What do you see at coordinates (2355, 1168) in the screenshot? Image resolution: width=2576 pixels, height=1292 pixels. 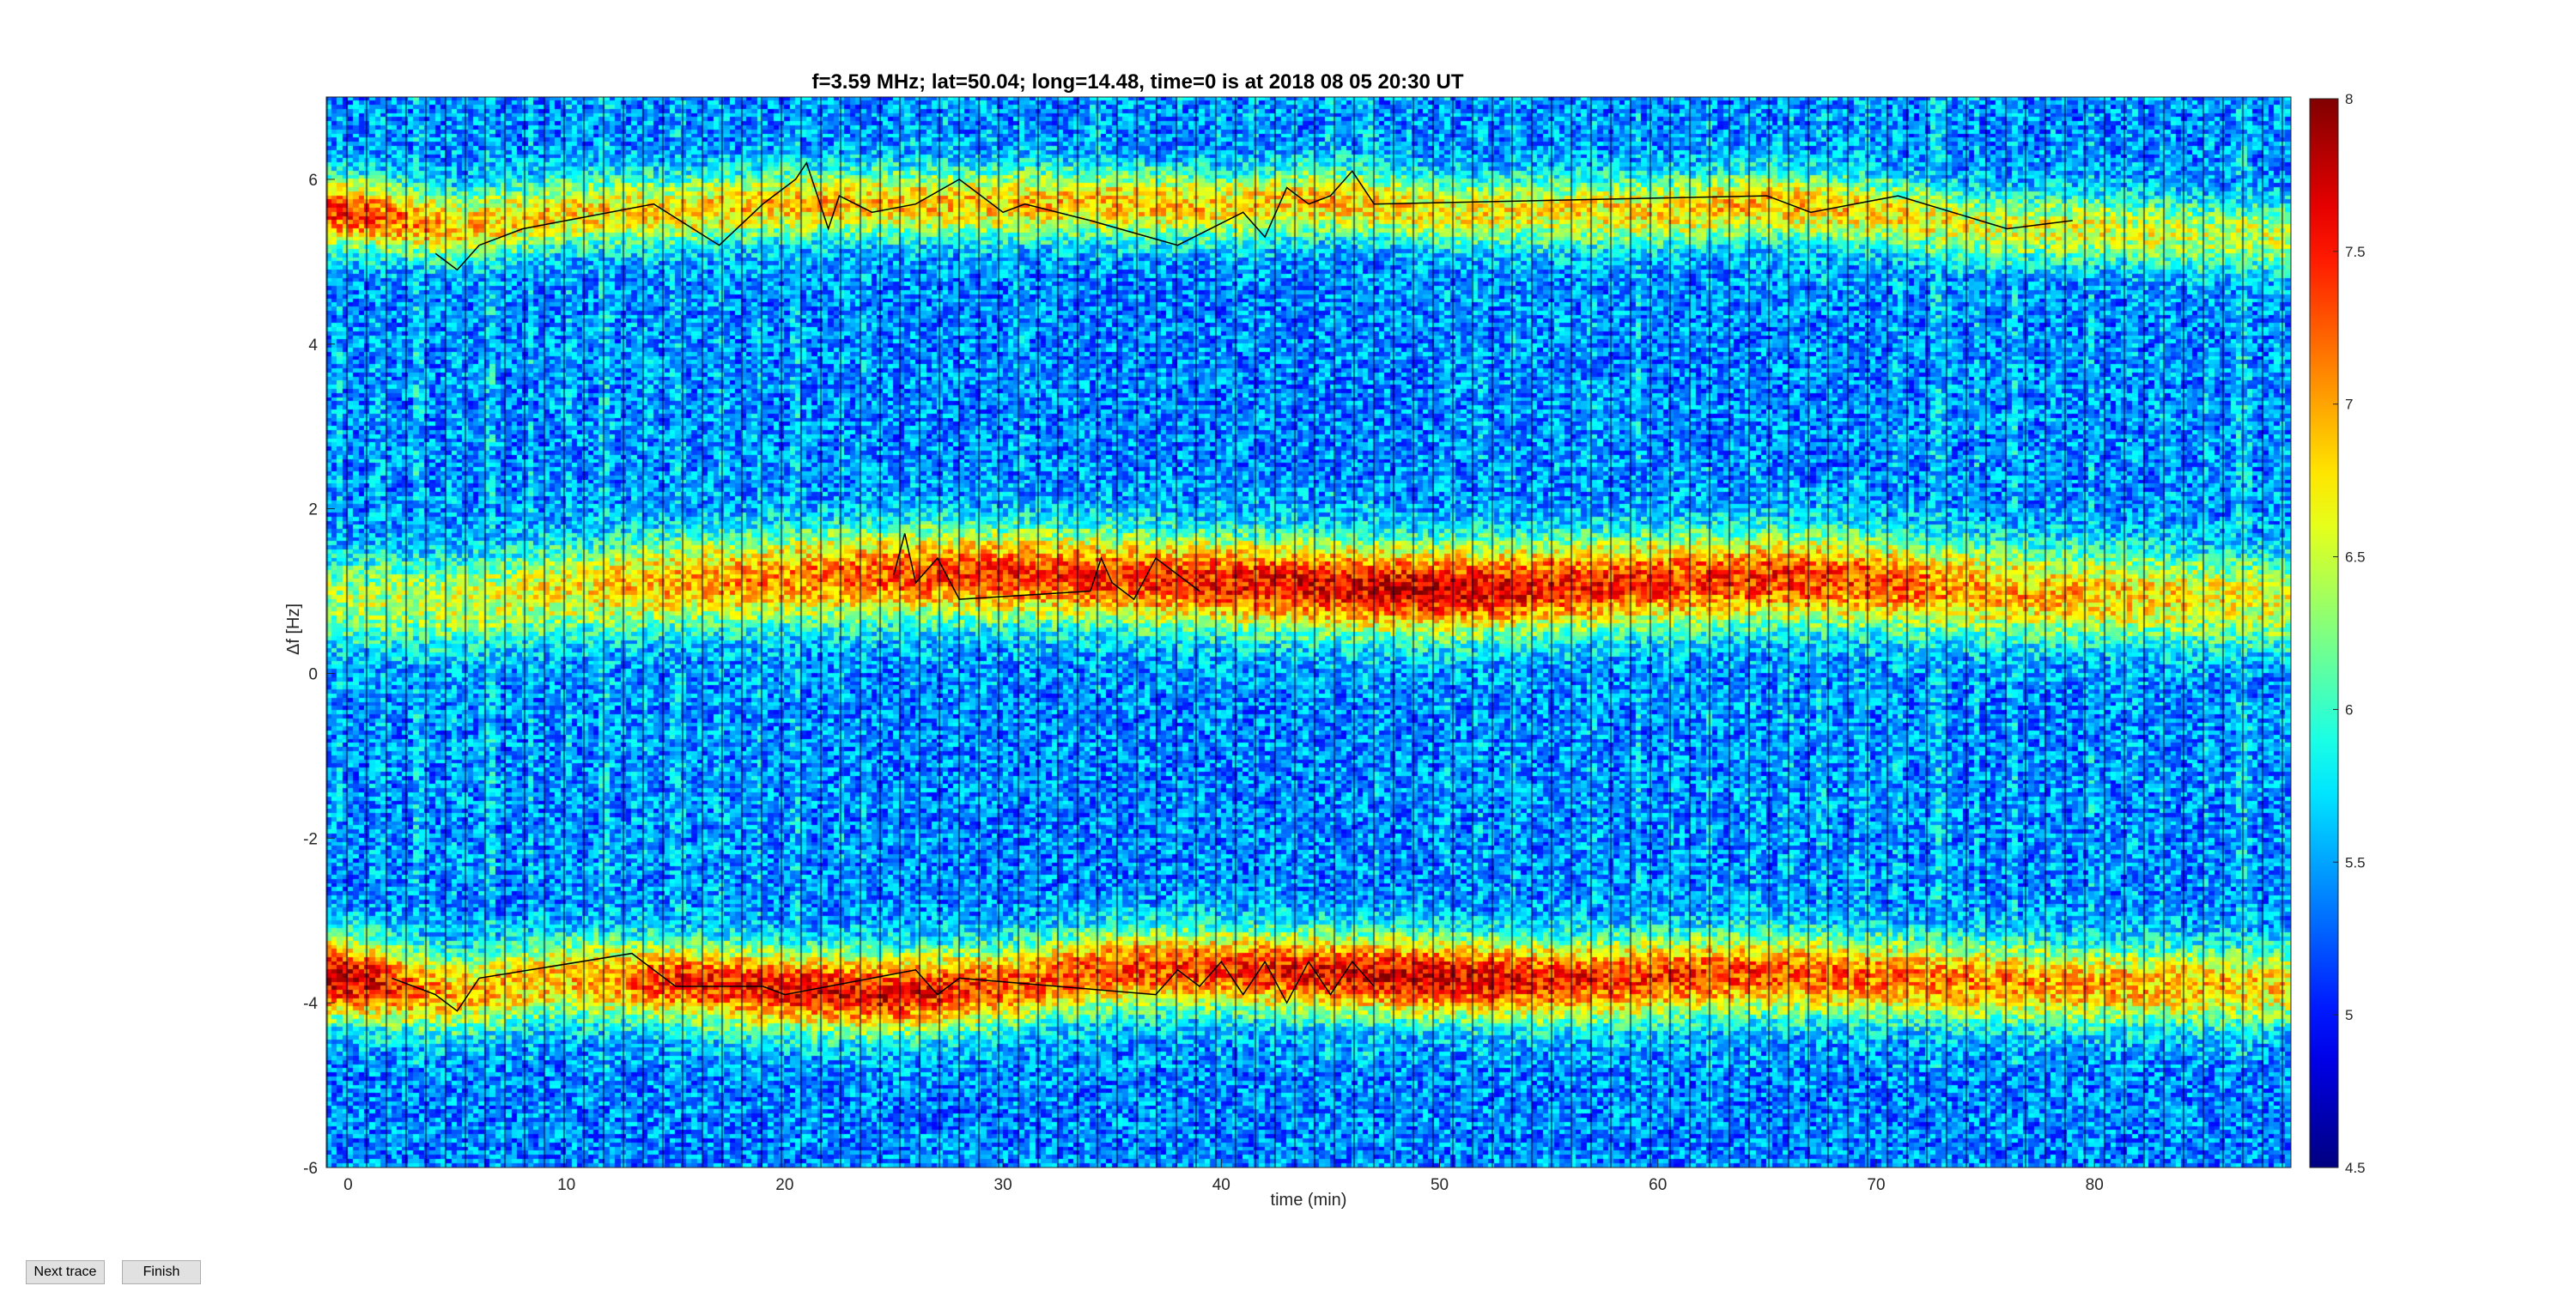 I see `colorbar-tick-label-4.5: 4.5` at bounding box center [2355, 1168].